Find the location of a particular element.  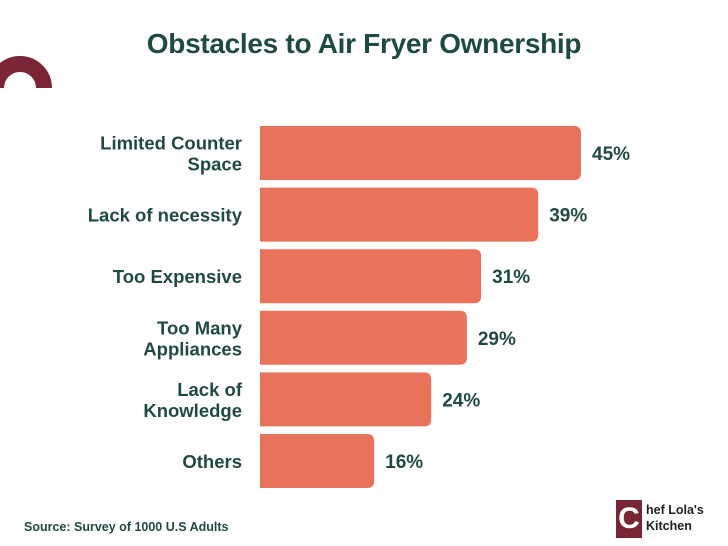

chart-title: Obstacles to Air Fryer Ownership is located at coordinates (364, 43).